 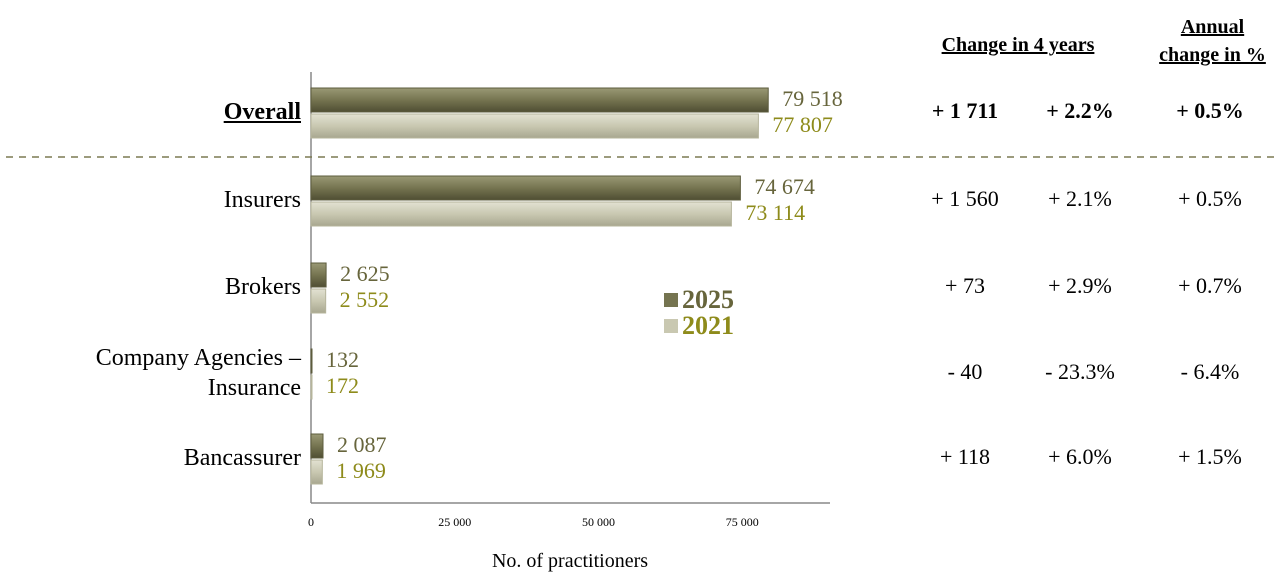 I want to click on stat-change-pct: + 6.0%, so click(x=1080, y=456).